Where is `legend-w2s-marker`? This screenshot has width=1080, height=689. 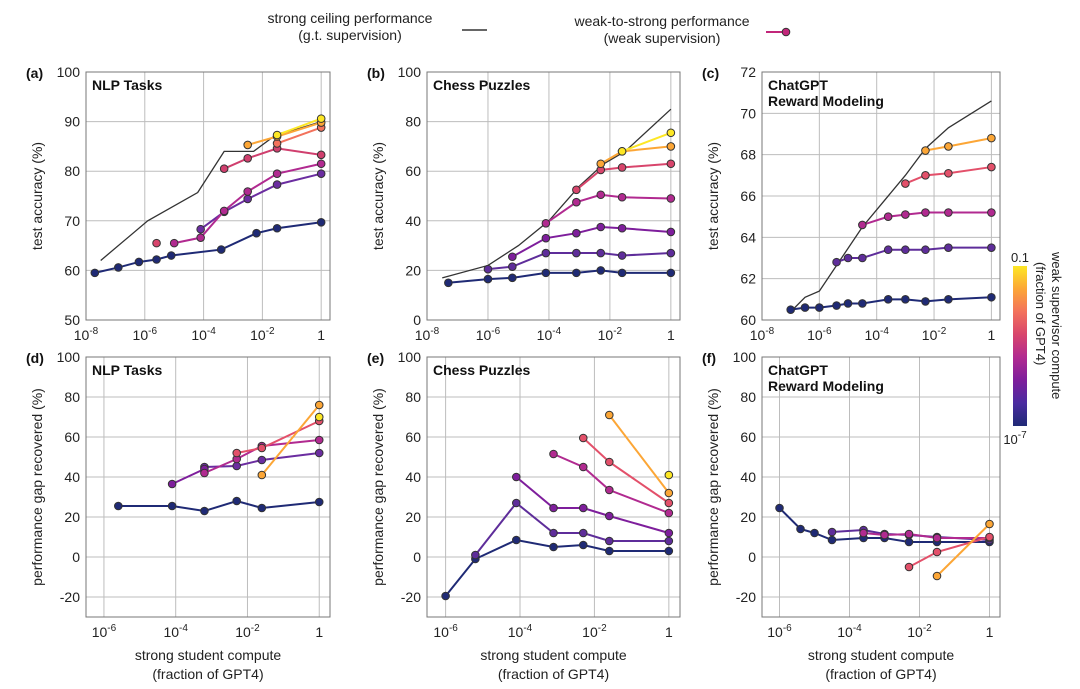
legend-w2s-marker is located at coordinates (786, 32).